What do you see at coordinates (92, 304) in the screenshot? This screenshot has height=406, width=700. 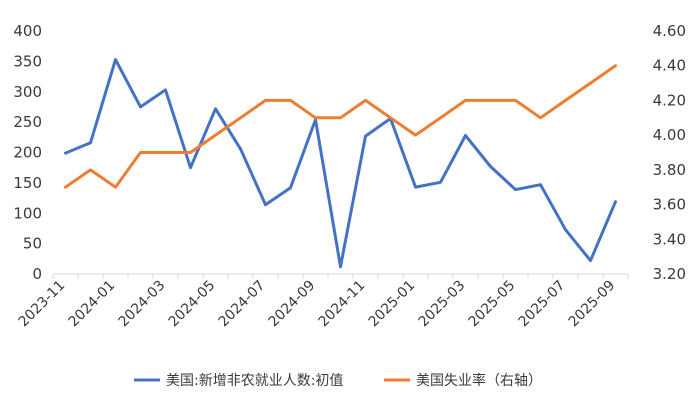 I see `x-axis-tick-label: 2024-01` at bounding box center [92, 304].